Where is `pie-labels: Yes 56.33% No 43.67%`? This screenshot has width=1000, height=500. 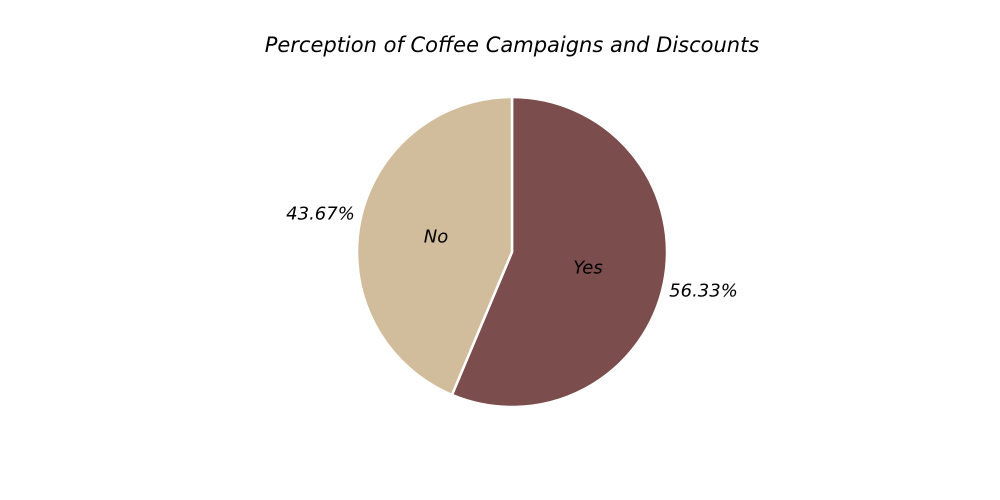
pie-labels: Yes 56.33% No 43.67% is located at coordinates (512, 252).